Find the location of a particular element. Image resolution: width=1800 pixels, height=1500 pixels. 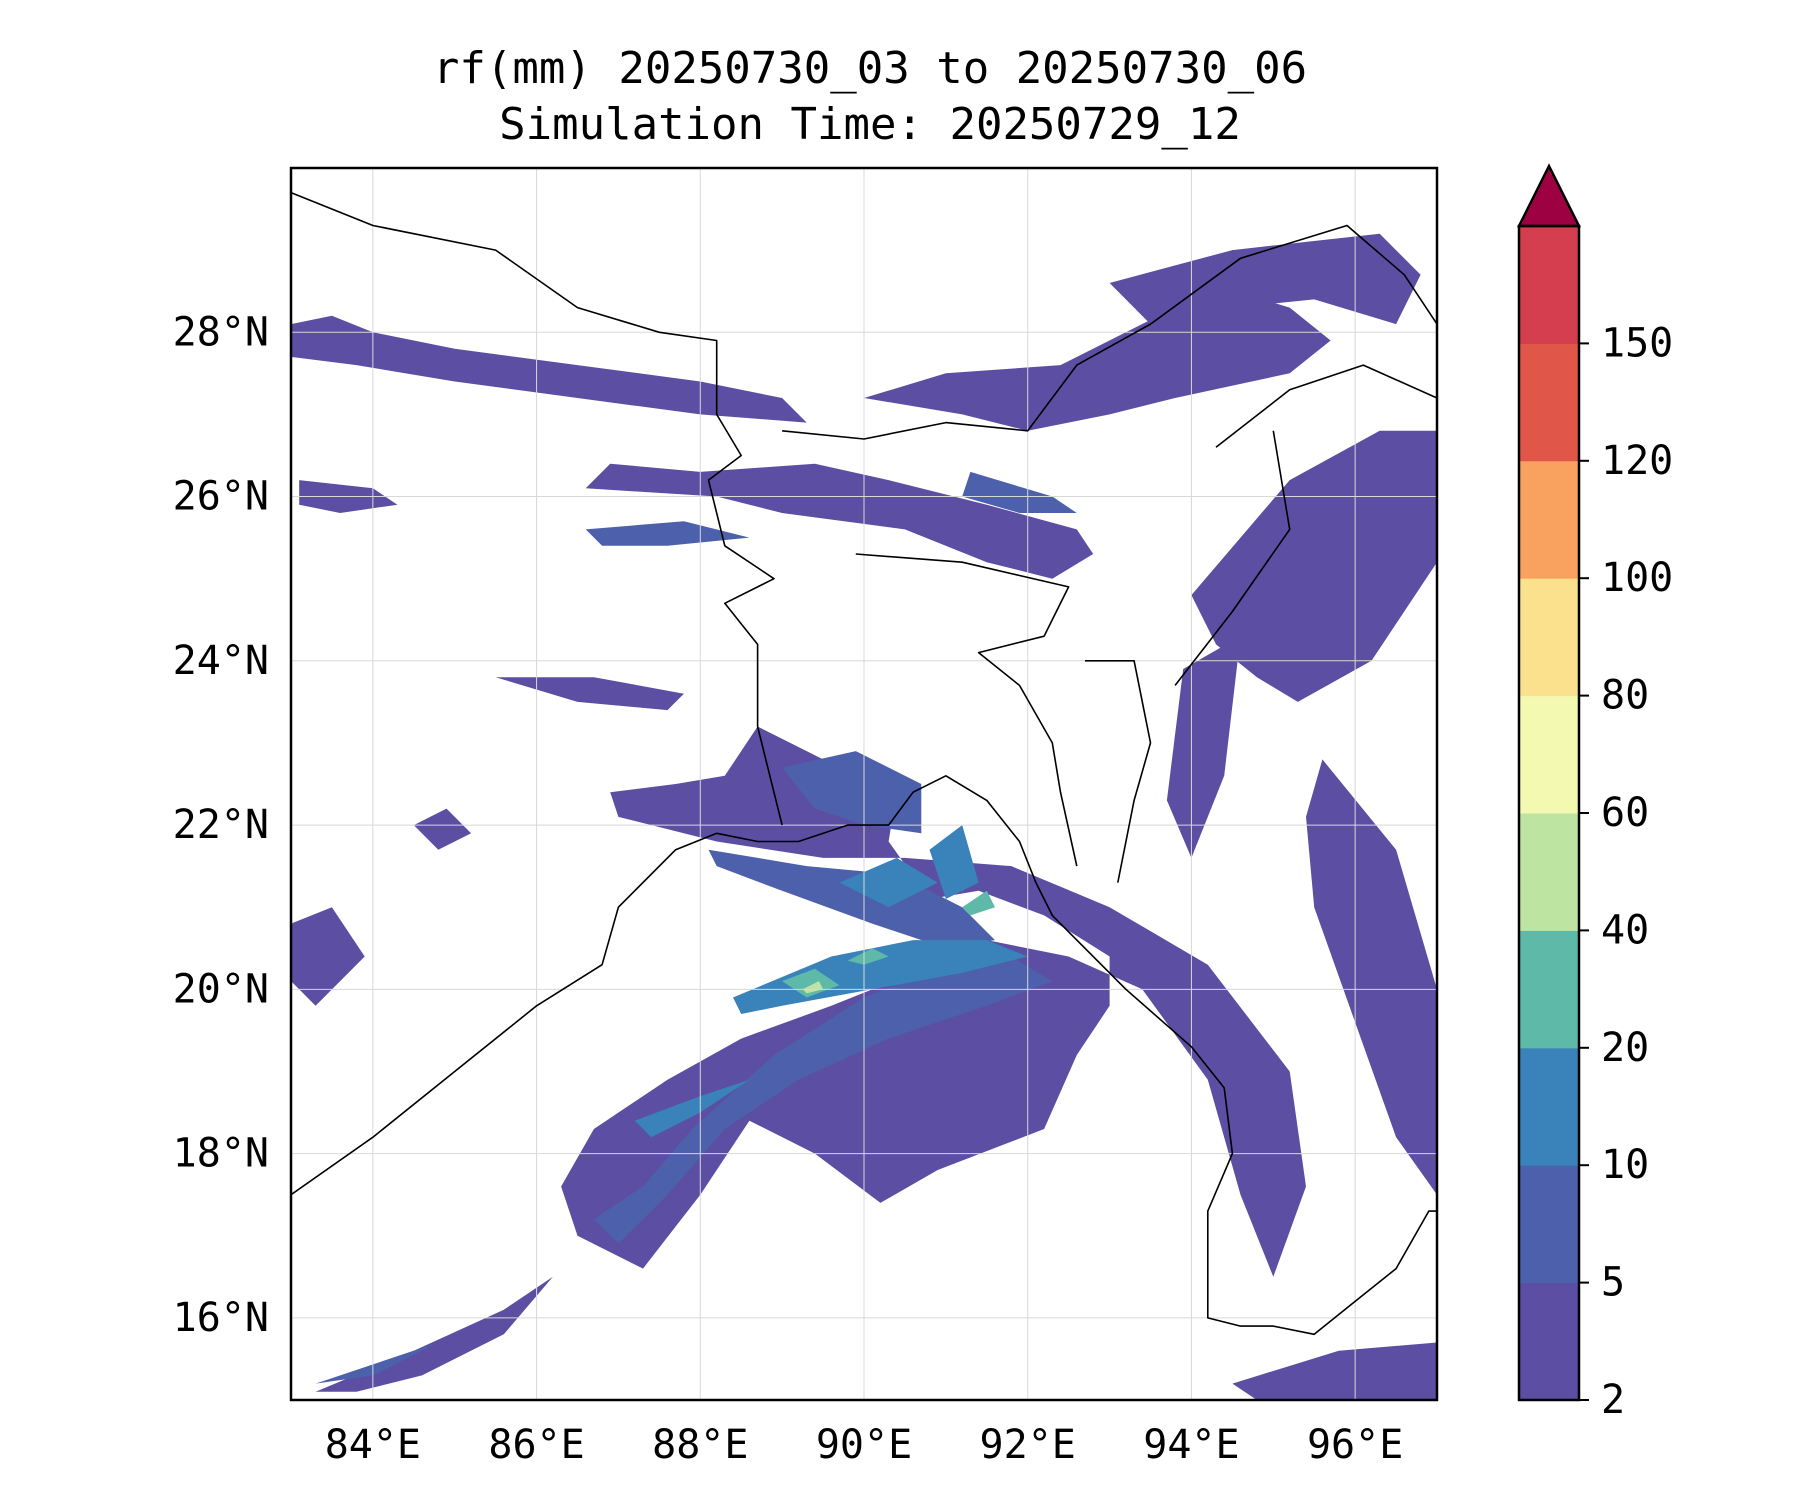

colorbar-tick: 10 is located at coordinates (1614, 1165).